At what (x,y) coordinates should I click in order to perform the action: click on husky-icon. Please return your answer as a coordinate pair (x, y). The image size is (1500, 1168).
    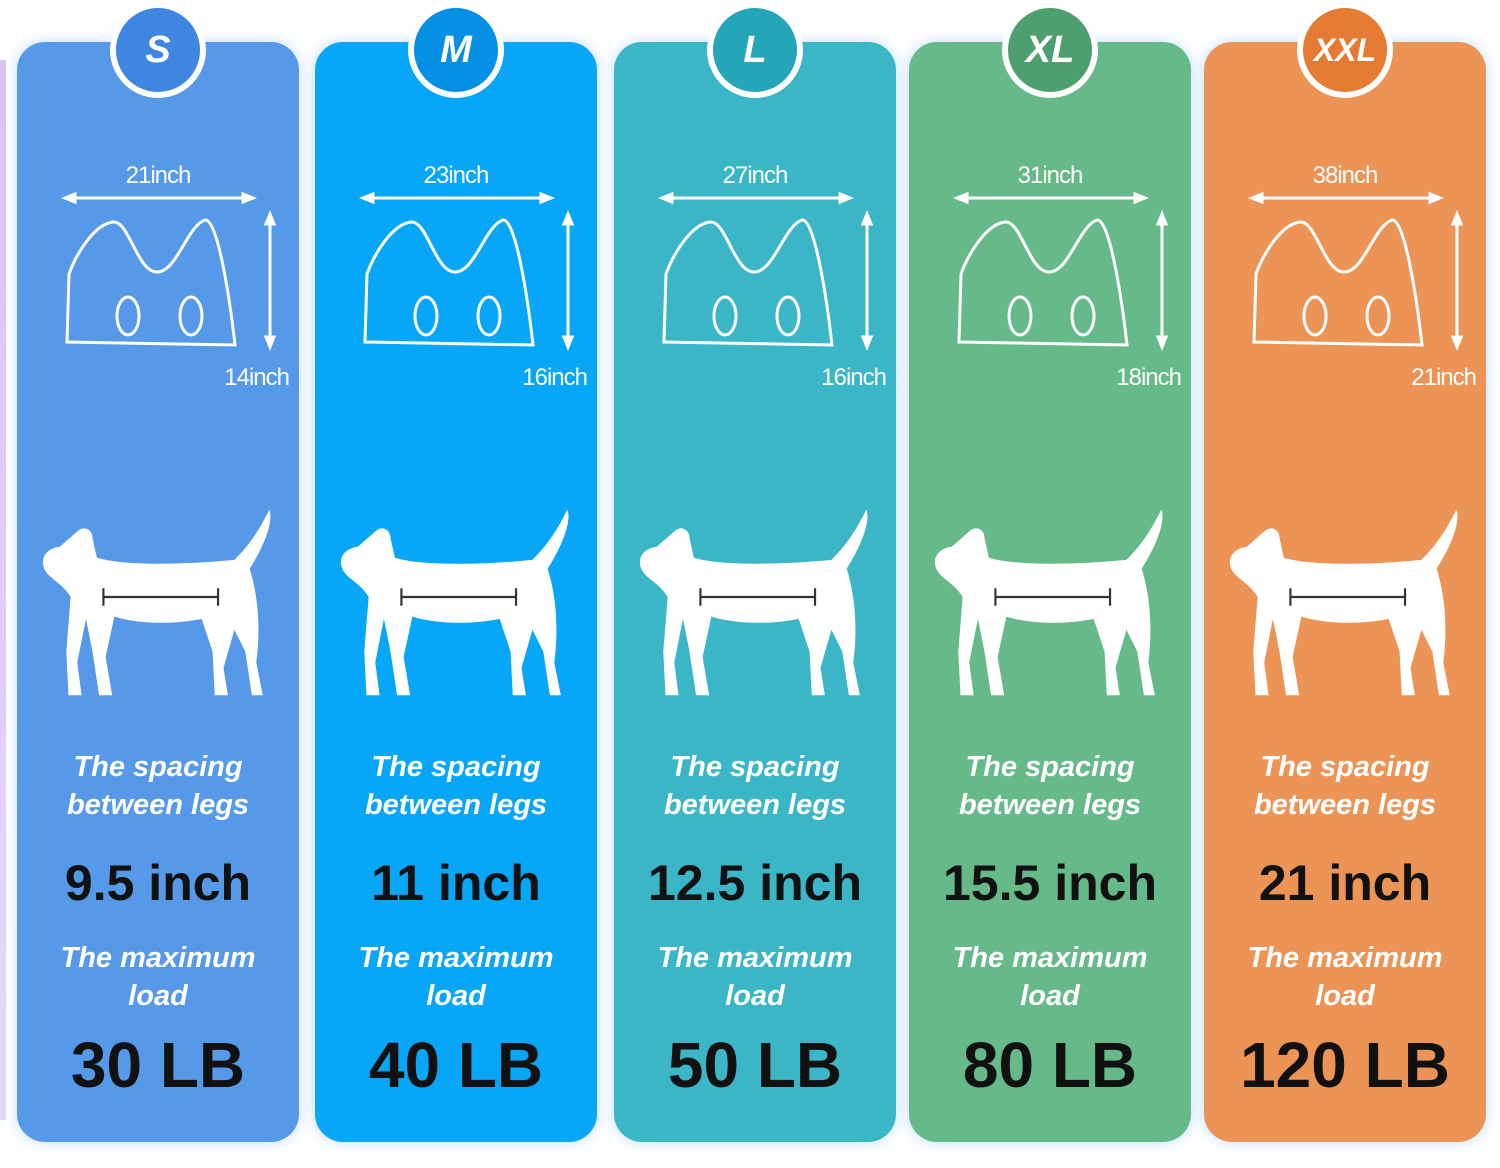
    Looking at the image, I should click on (454, 602).